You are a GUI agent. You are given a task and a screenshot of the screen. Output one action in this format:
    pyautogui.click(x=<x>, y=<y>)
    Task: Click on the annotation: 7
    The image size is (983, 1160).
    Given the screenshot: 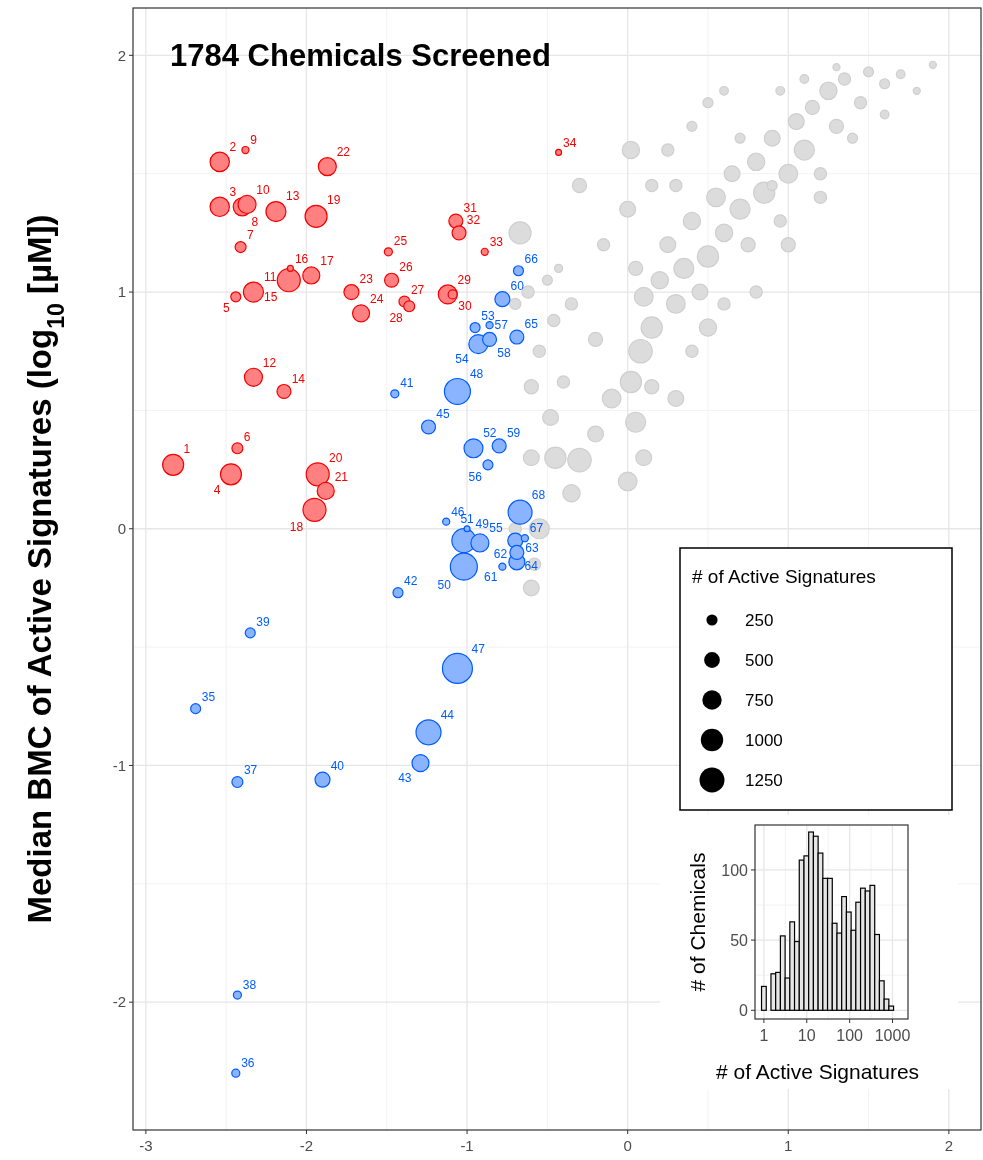 What is the action you would take?
    pyautogui.click(x=251, y=235)
    